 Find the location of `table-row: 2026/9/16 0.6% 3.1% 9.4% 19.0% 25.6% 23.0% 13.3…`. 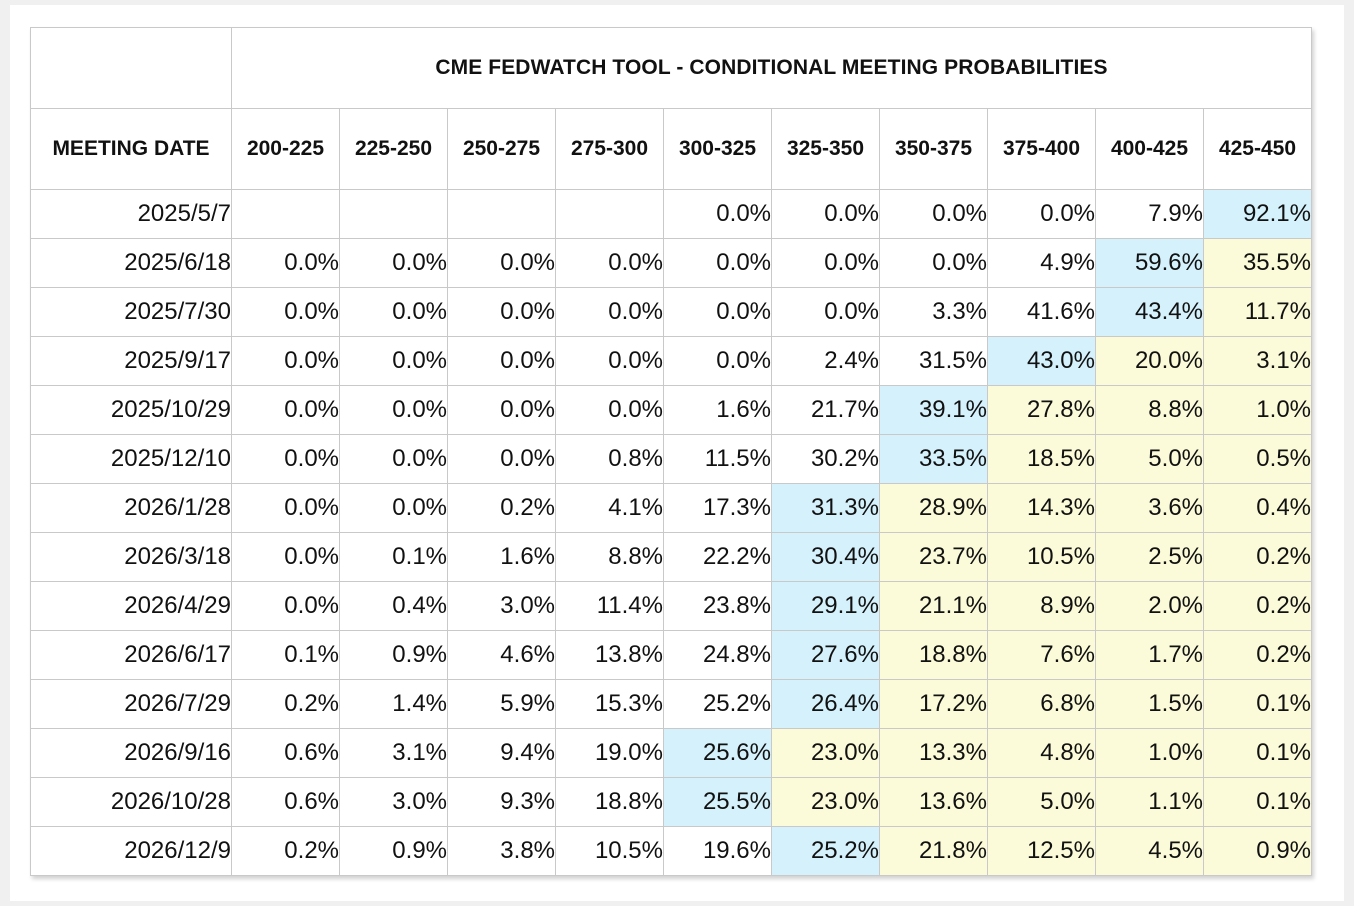

table-row: 2026/9/16 0.6% 3.1% 9.4% 19.0% 25.6% 23.0% 13.3… is located at coordinates (671, 753).